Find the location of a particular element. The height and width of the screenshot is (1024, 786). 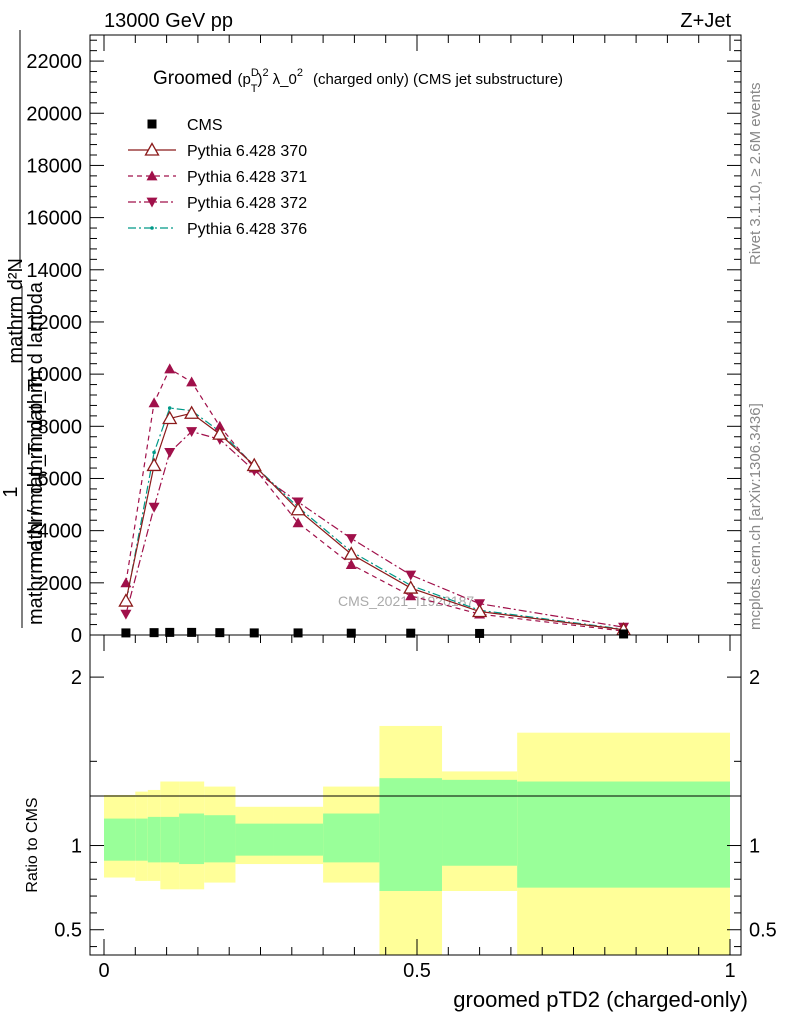

ratio-ylabel: Ratio to CMS is located at coordinates (32, 844).